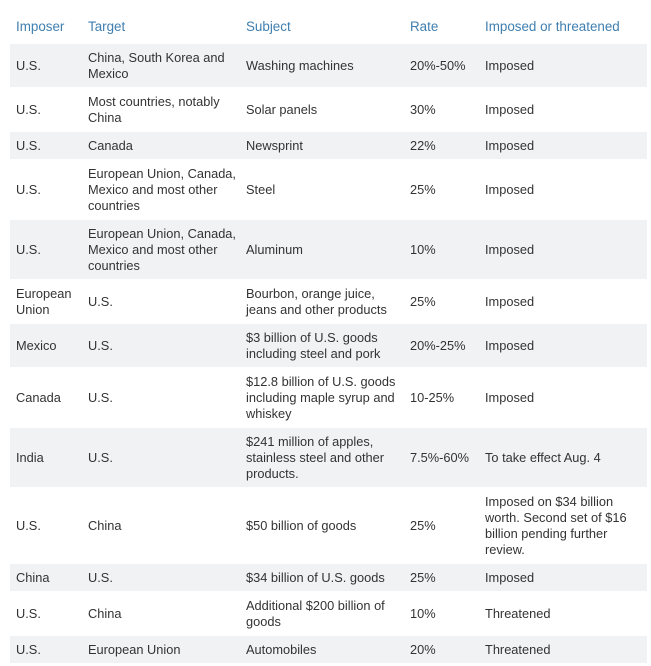 The image size is (651, 666). What do you see at coordinates (441, 345) in the screenshot?
I see `cell-rate: 20%-25%` at bounding box center [441, 345].